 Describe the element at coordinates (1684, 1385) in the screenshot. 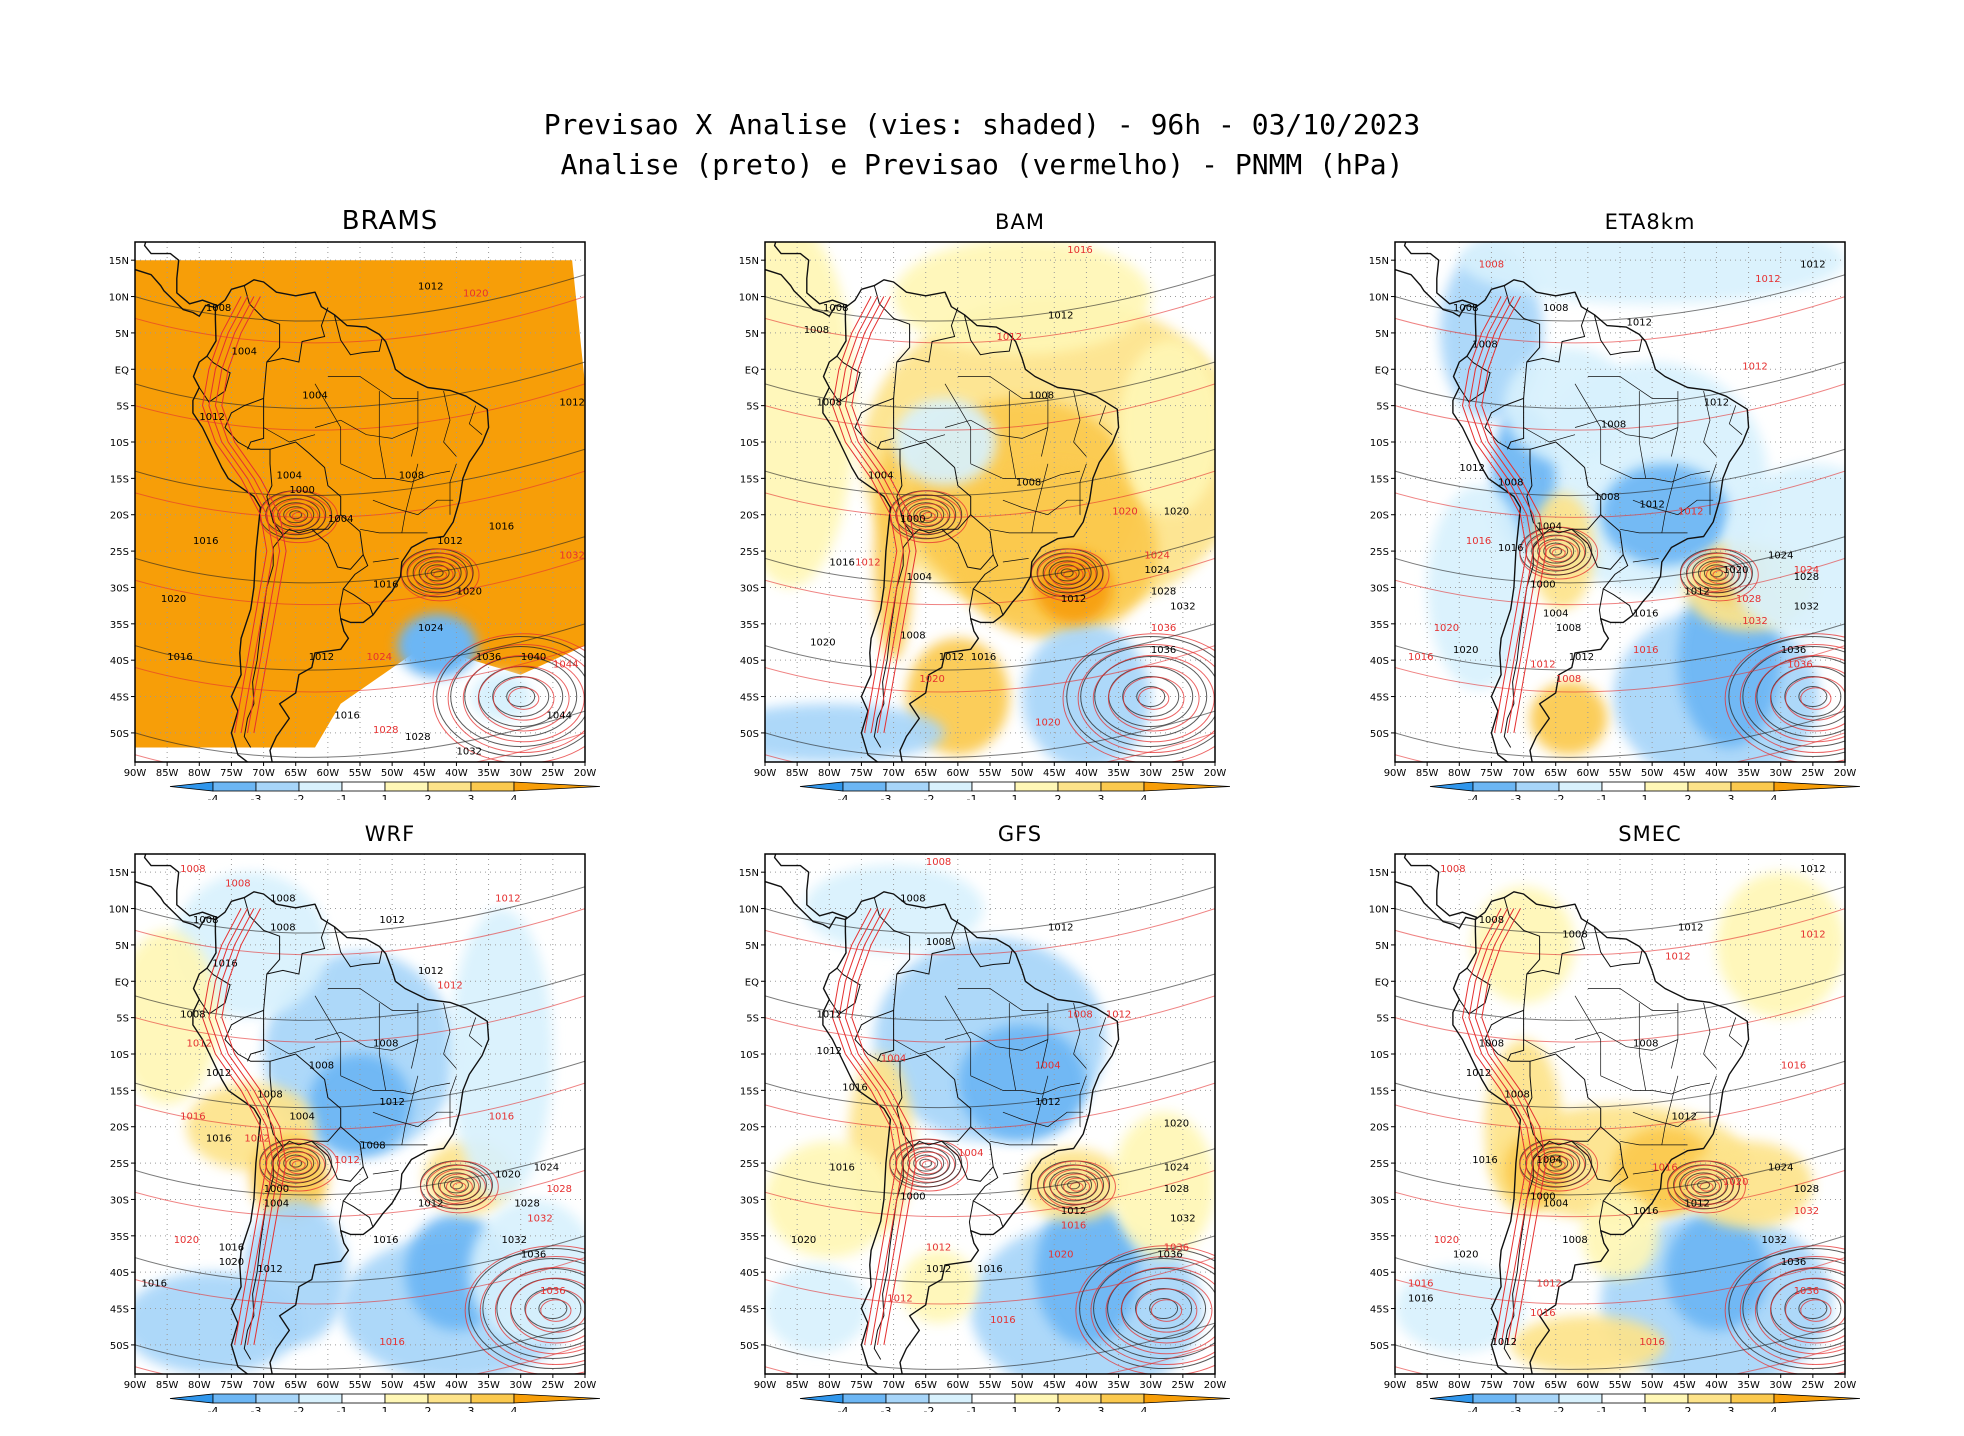

I see `lon-tick-label: 45W` at that location.